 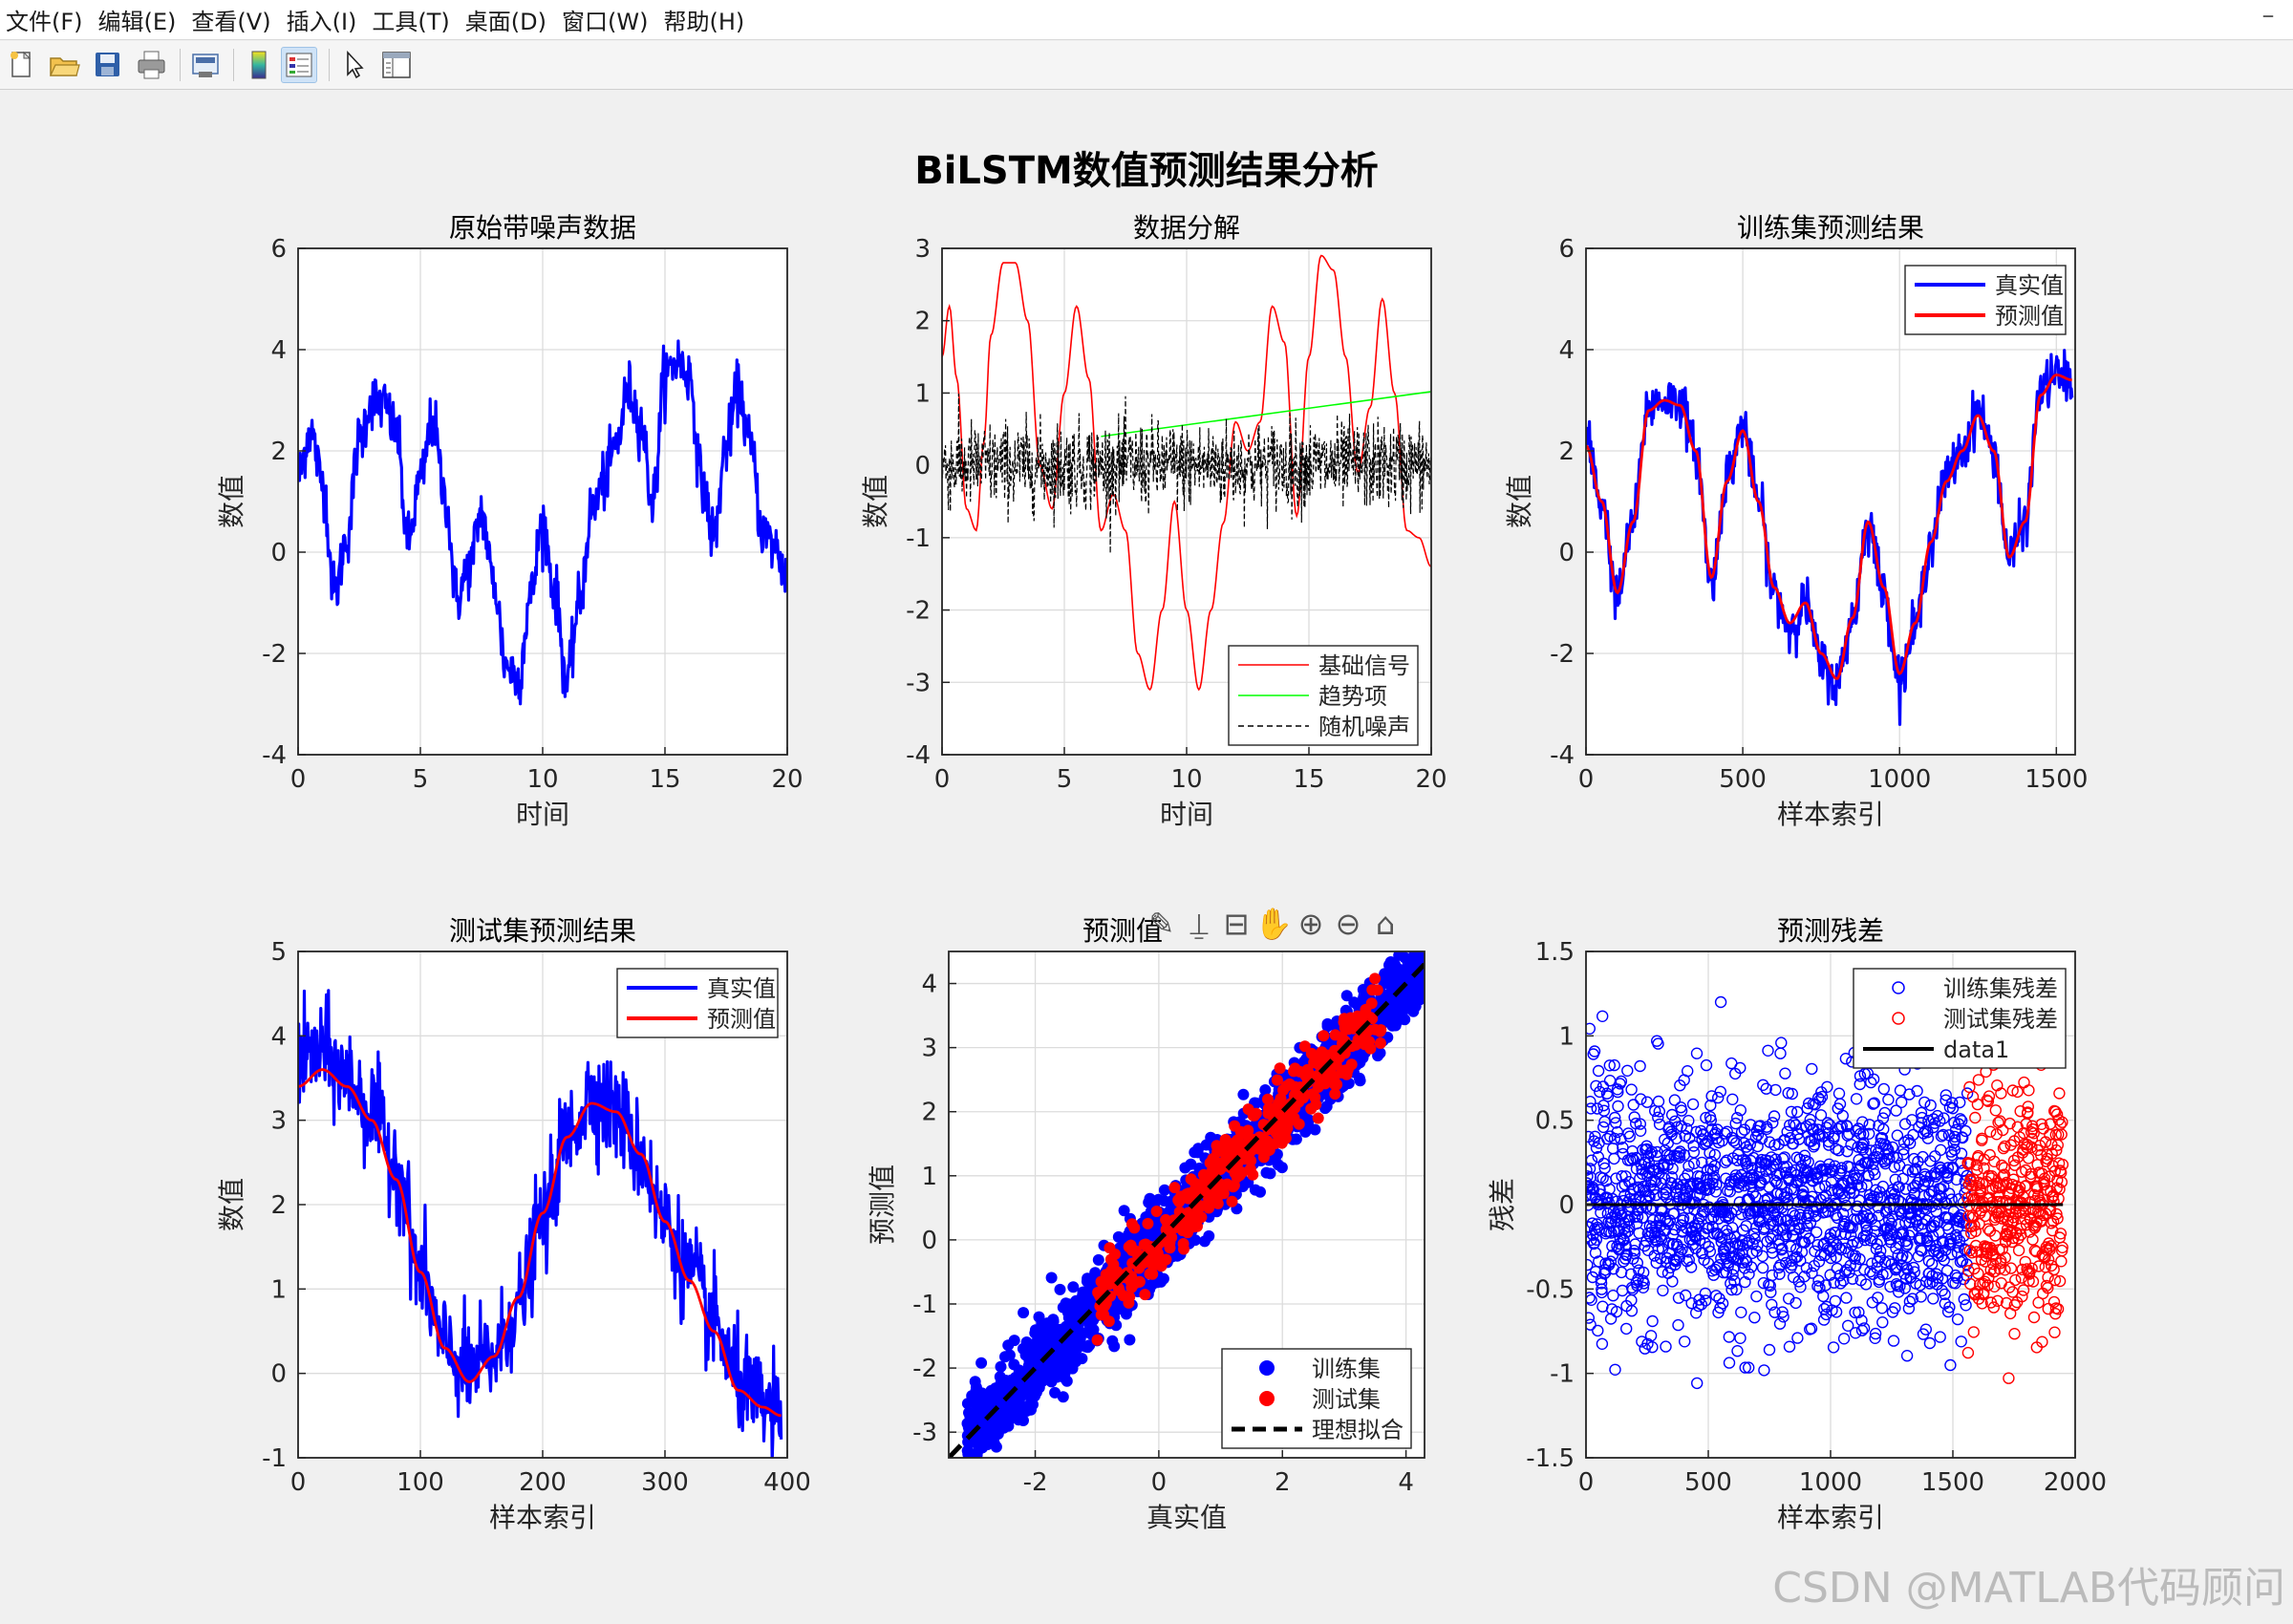 What do you see at coordinates (1348, 924) in the screenshot?
I see `zoom-out-icon: ⊖` at bounding box center [1348, 924].